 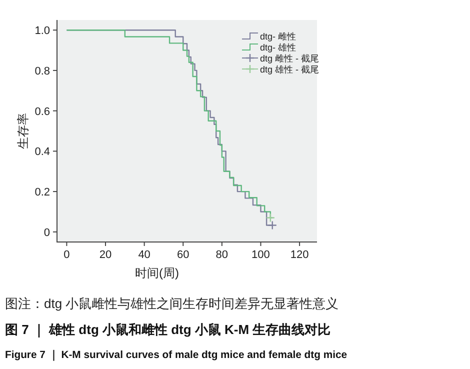 I want to click on y-tick-label: 0.6, so click(x=42, y=112).